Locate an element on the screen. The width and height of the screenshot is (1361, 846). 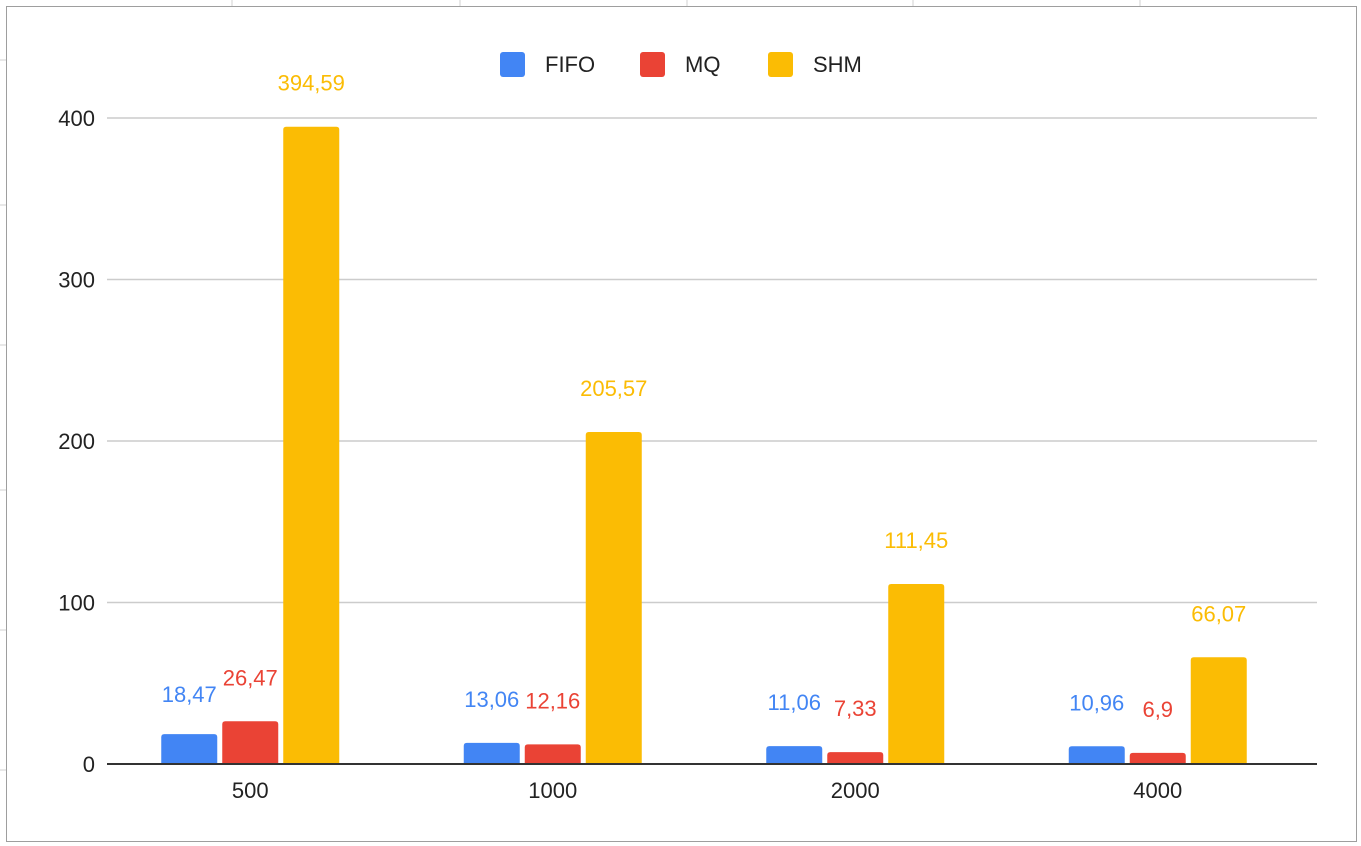
x-tick-label: 2000 is located at coordinates (855, 790).